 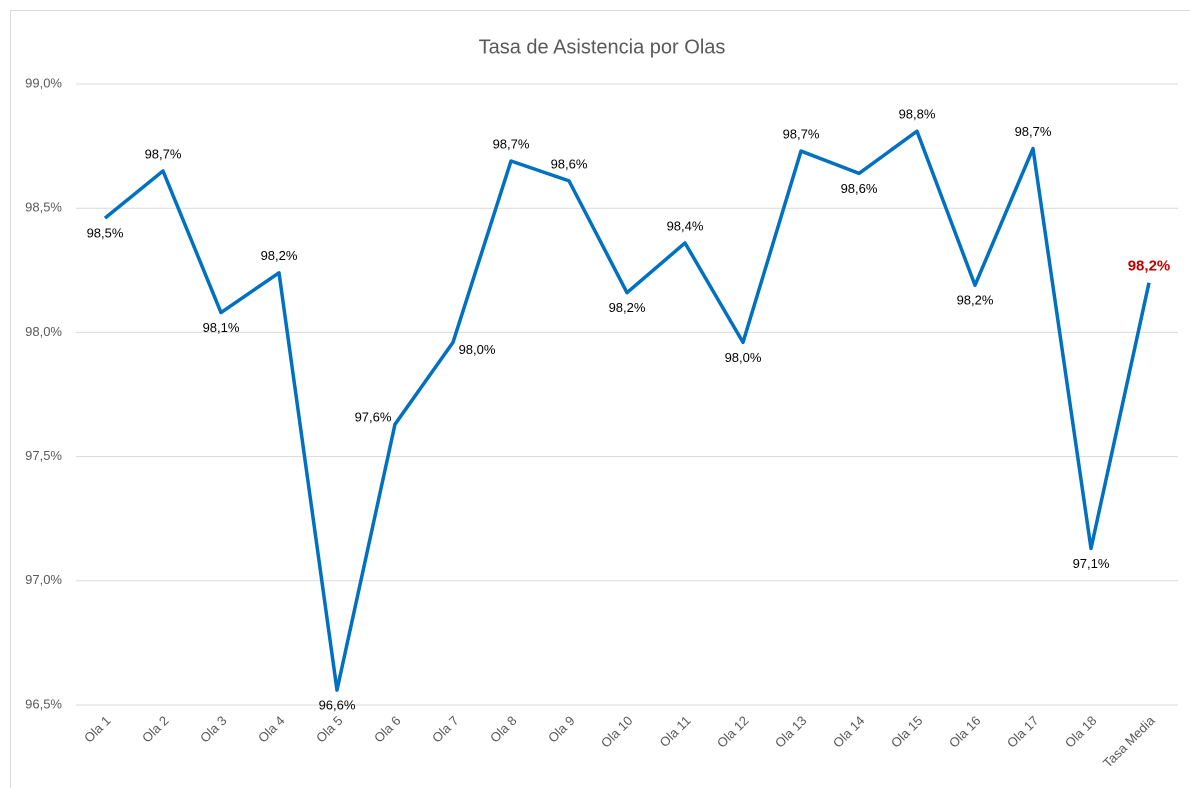 What do you see at coordinates (373, 417) in the screenshot?
I see `data-label: 97,6%` at bounding box center [373, 417].